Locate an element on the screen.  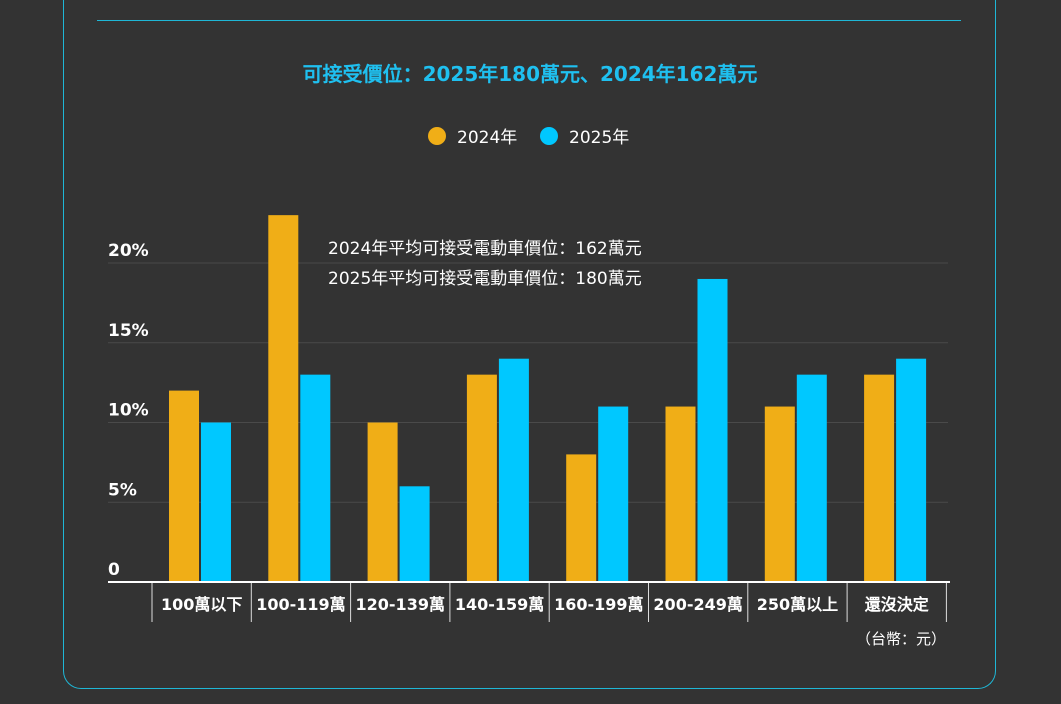
top-divider is located at coordinates (529, 20).